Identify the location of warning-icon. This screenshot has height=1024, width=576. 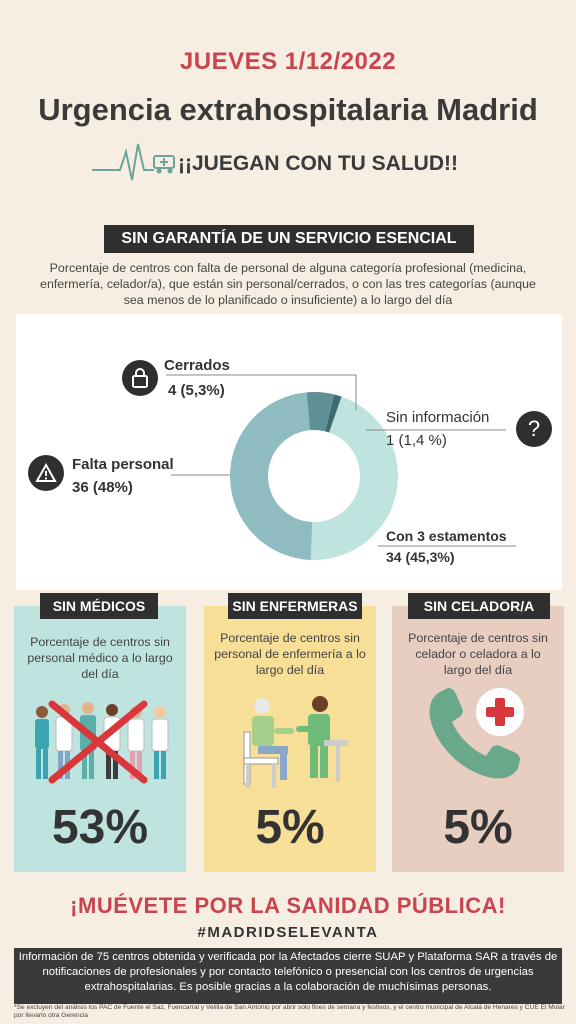
(46, 473).